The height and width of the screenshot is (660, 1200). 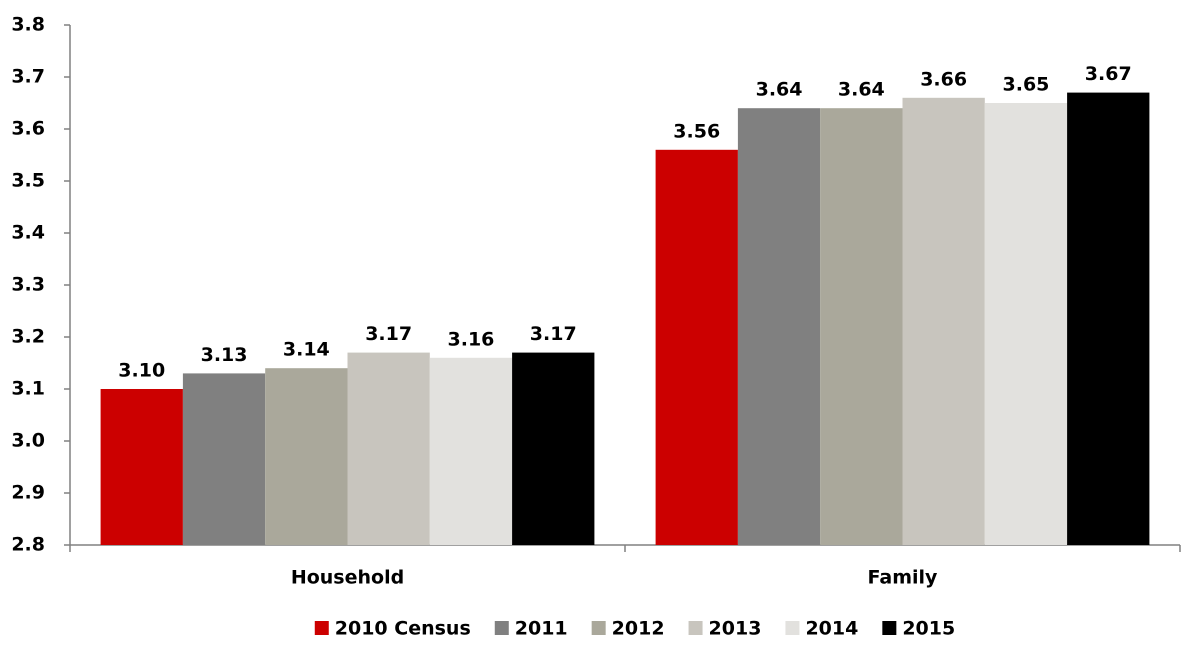 What do you see at coordinates (28, 233) in the screenshot?
I see `y-tick-label: 3.4` at bounding box center [28, 233].